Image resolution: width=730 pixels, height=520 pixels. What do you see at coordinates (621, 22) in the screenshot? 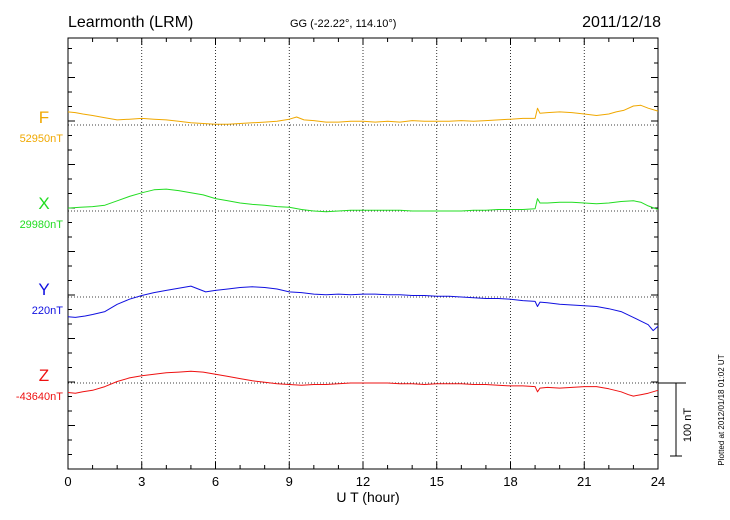
I see `chart-date: 2011/12/18` at bounding box center [621, 22].